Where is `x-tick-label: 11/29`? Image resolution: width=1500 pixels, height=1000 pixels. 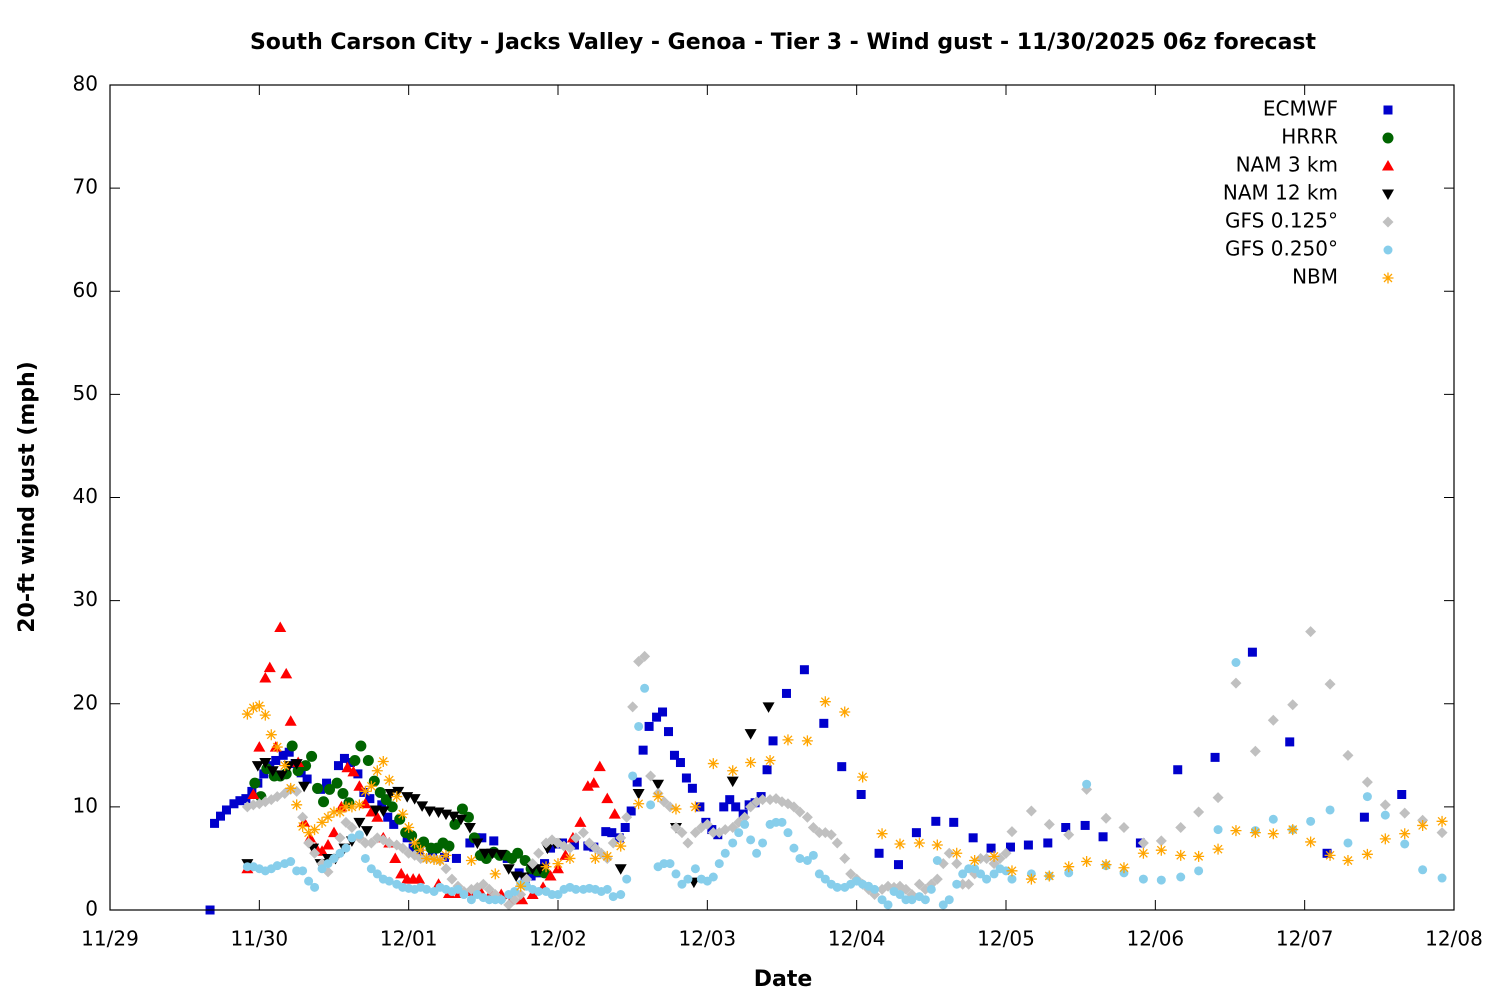
x-tick-label: 11/29 is located at coordinates (110, 939).